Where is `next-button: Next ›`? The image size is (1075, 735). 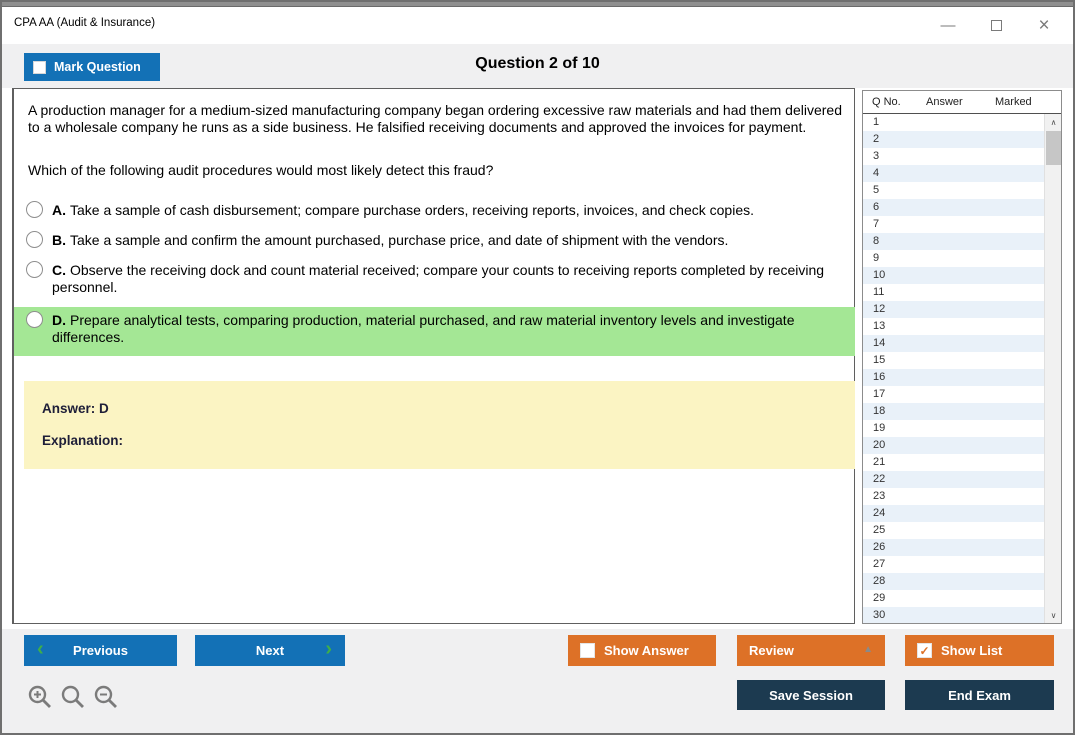 next-button: Next › is located at coordinates (270, 650).